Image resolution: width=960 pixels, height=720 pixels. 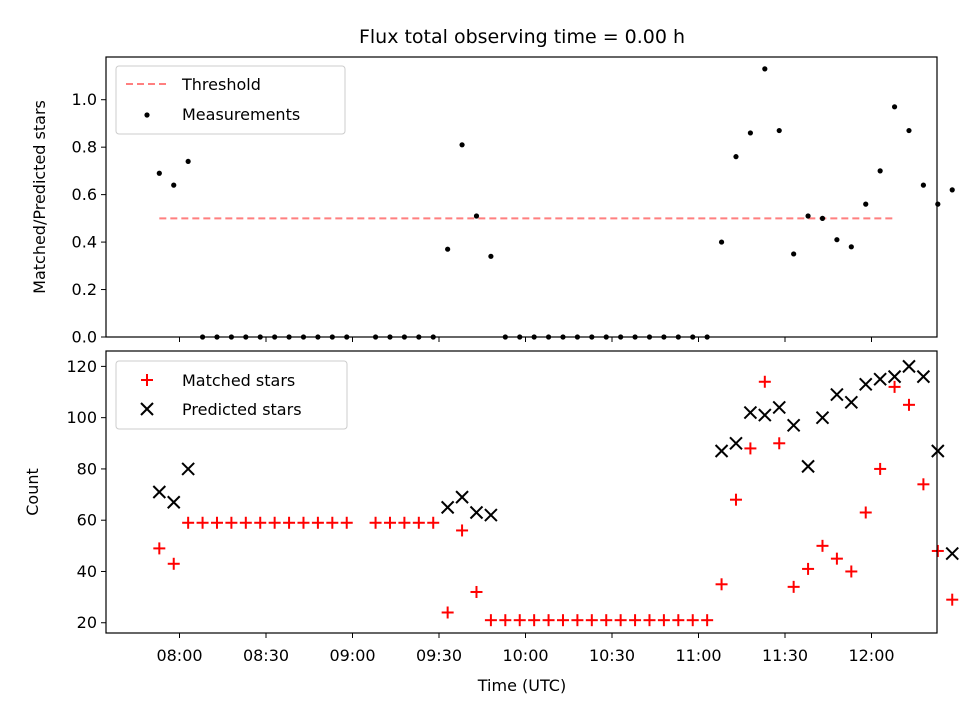 What do you see at coordinates (87, 468) in the screenshot?
I see `bottom-y-tick-label: 80` at bounding box center [87, 468].